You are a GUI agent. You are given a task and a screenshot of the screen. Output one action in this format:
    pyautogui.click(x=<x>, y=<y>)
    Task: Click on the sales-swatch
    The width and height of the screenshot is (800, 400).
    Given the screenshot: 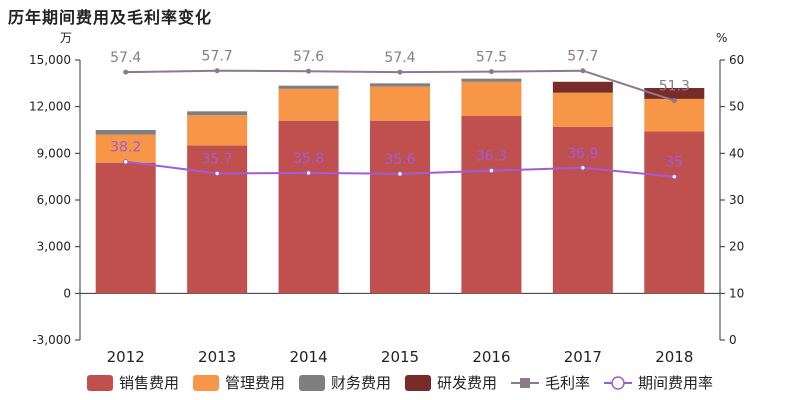 What is the action you would take?
    pyautogui.click(x=99, y=382)
    